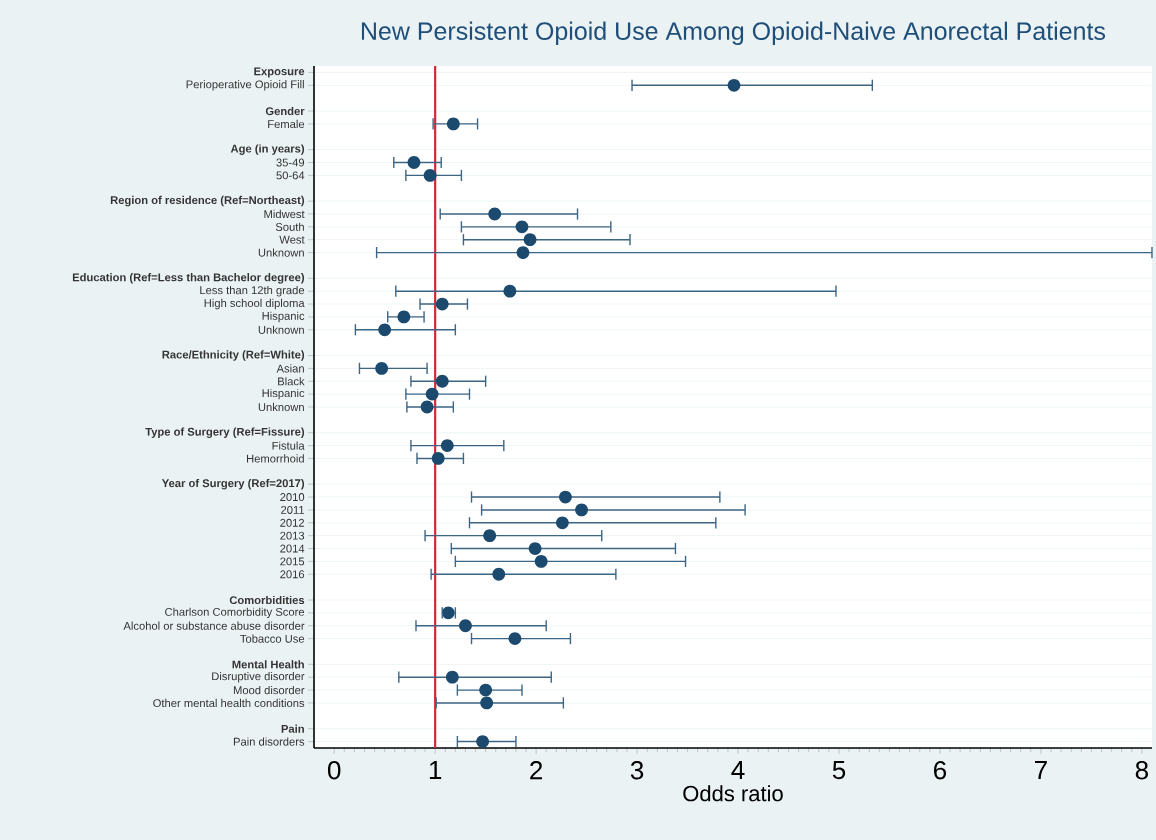 This screenshot has height=840, width=1156. I want to click on x-axis-title: Odds ratio, so click(733, 793).